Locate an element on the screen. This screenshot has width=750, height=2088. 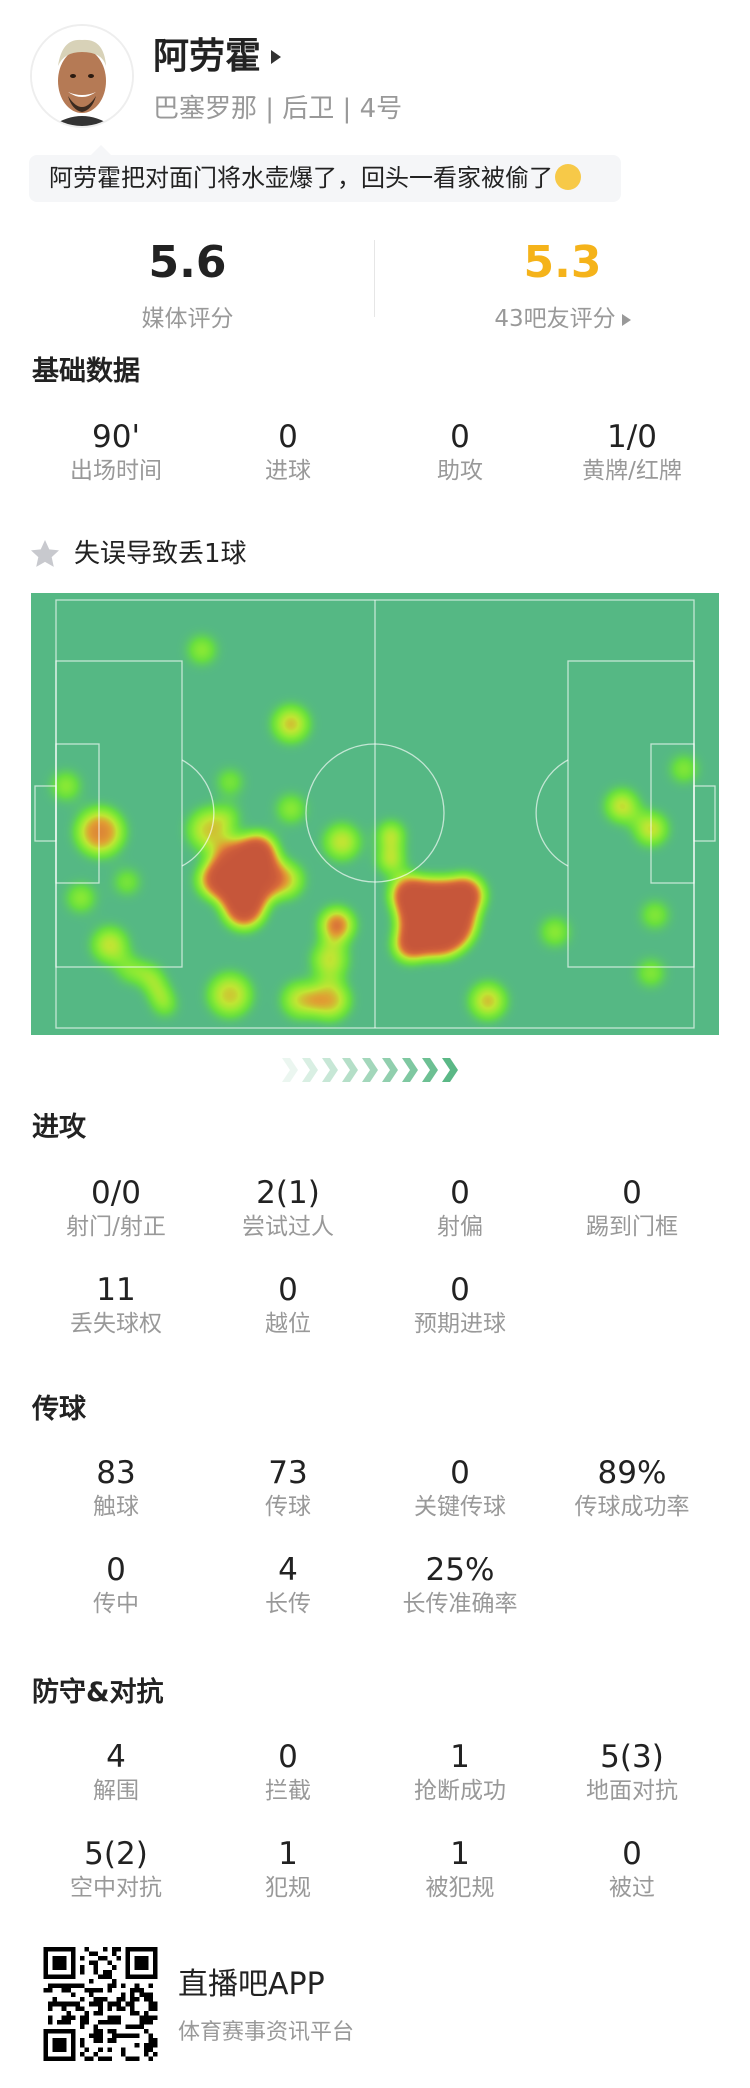
stat-item: 1 抢断成功 is located at coordinates (460, 1787).